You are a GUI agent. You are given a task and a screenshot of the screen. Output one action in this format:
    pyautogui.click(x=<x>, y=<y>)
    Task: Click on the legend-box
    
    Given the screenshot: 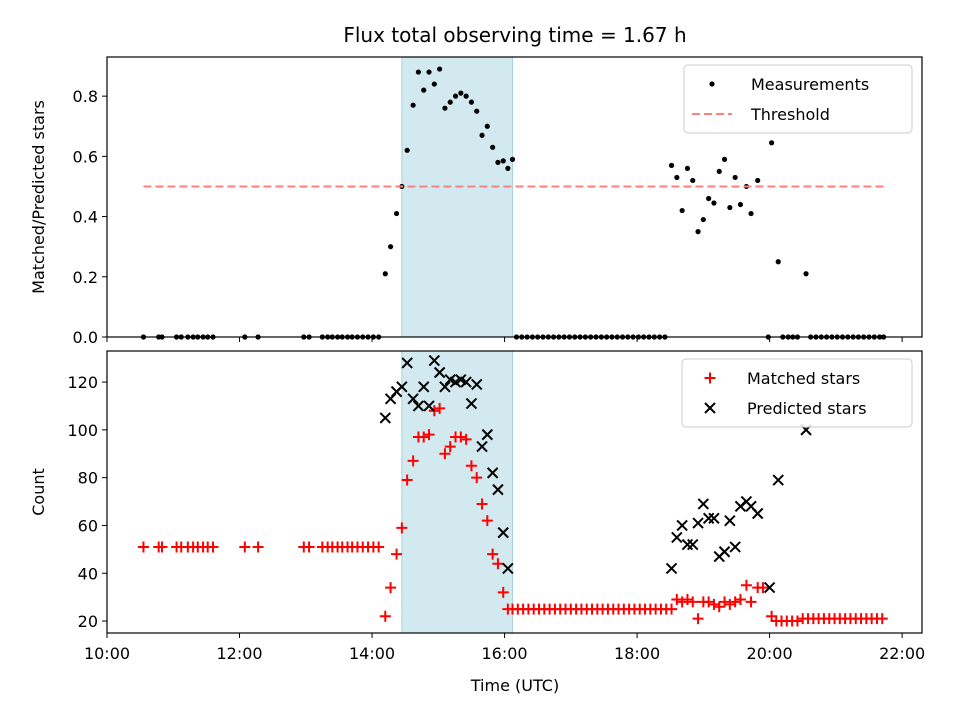 What is the action you would take?
    pyautogui.click(x=797, y=393)
    